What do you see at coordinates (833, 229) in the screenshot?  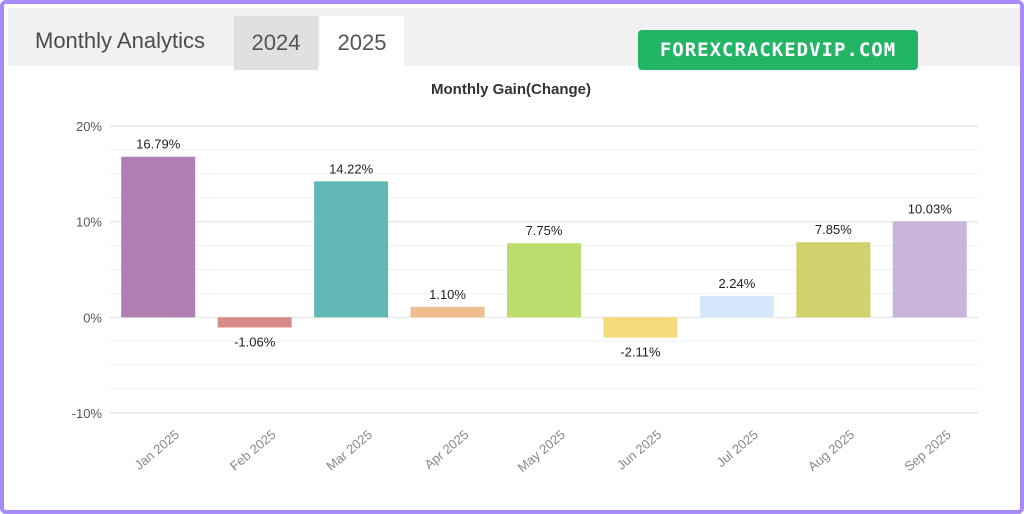 I see `data-label: 7.85%` at bounding box center [833, 229].